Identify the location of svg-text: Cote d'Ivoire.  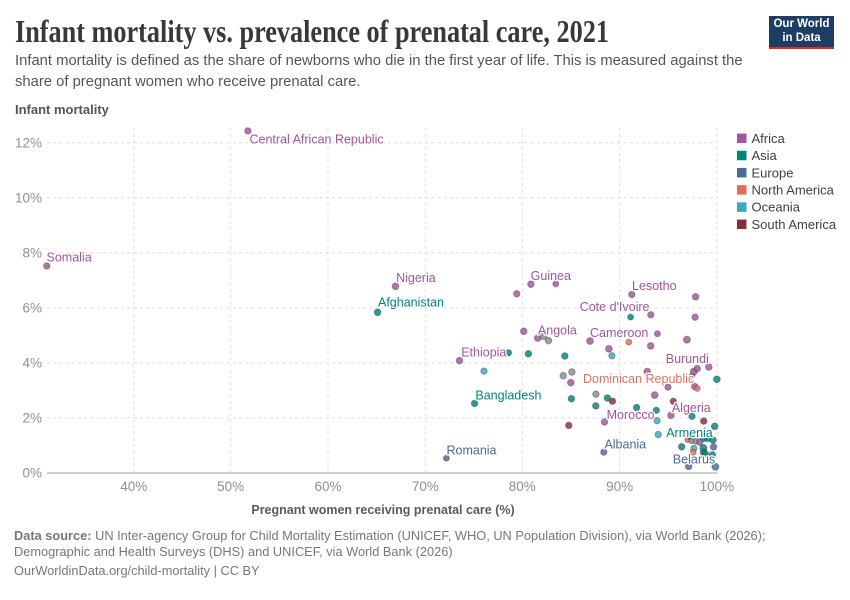
(615, 307).